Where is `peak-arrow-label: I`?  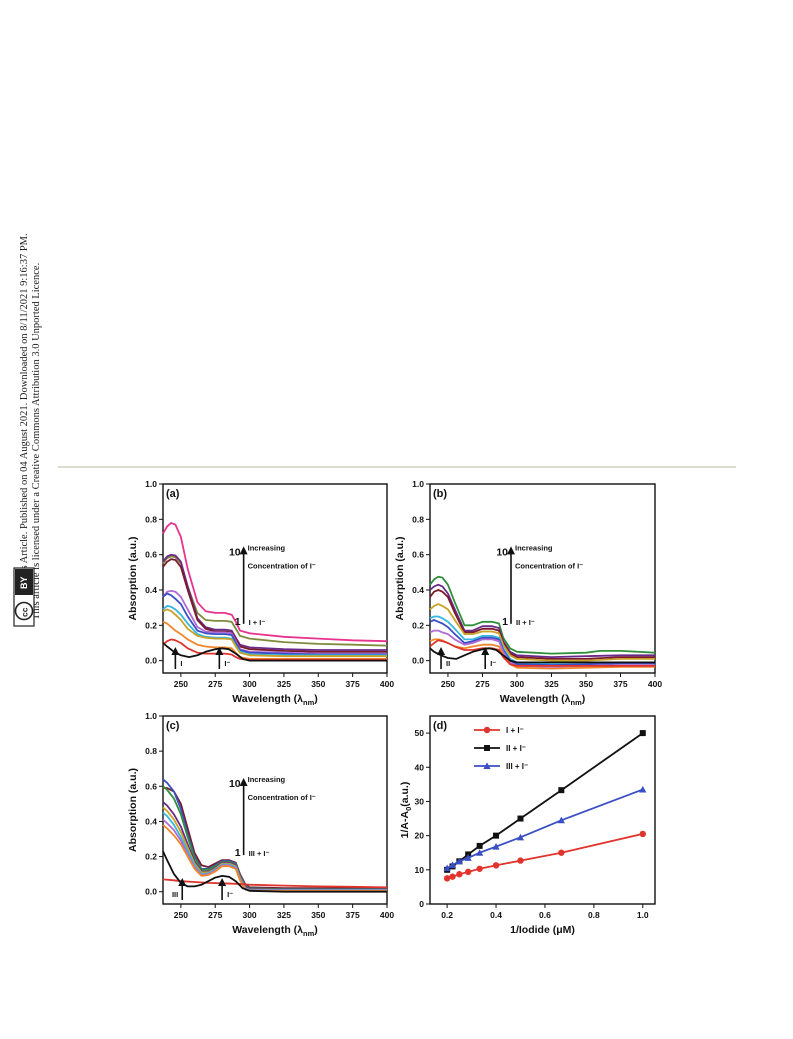
peak-arrow-label: I is located at coordinates (181, 663).